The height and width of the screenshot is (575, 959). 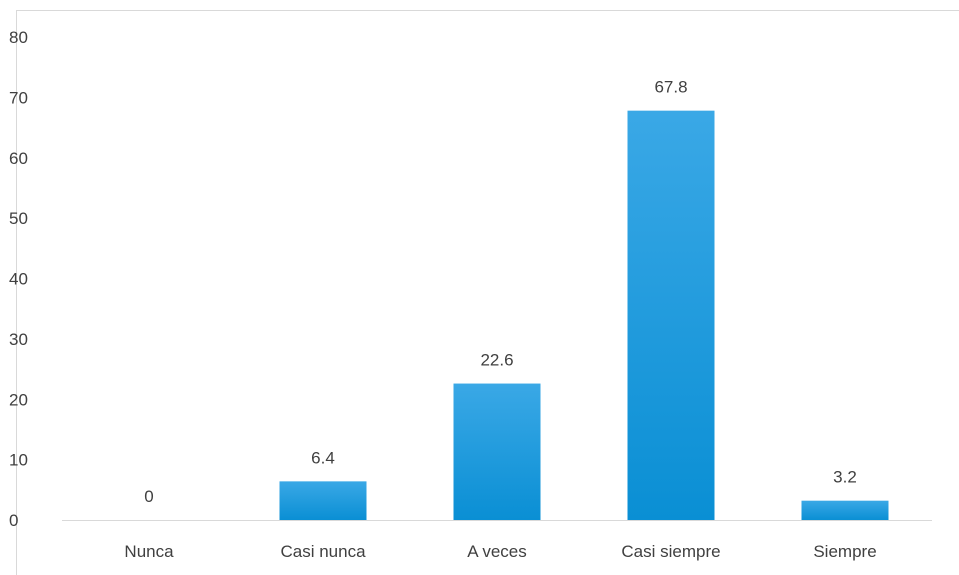 I want to click on y-tick-label: 10, so click(x=18, y=460).